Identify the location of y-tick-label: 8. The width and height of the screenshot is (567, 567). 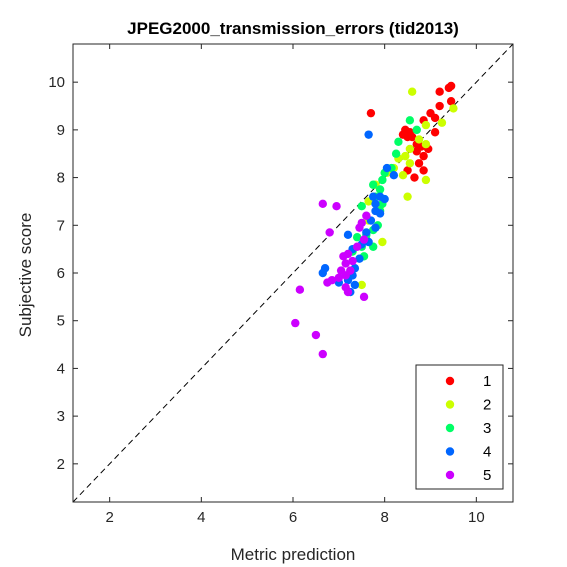
(61, 178).